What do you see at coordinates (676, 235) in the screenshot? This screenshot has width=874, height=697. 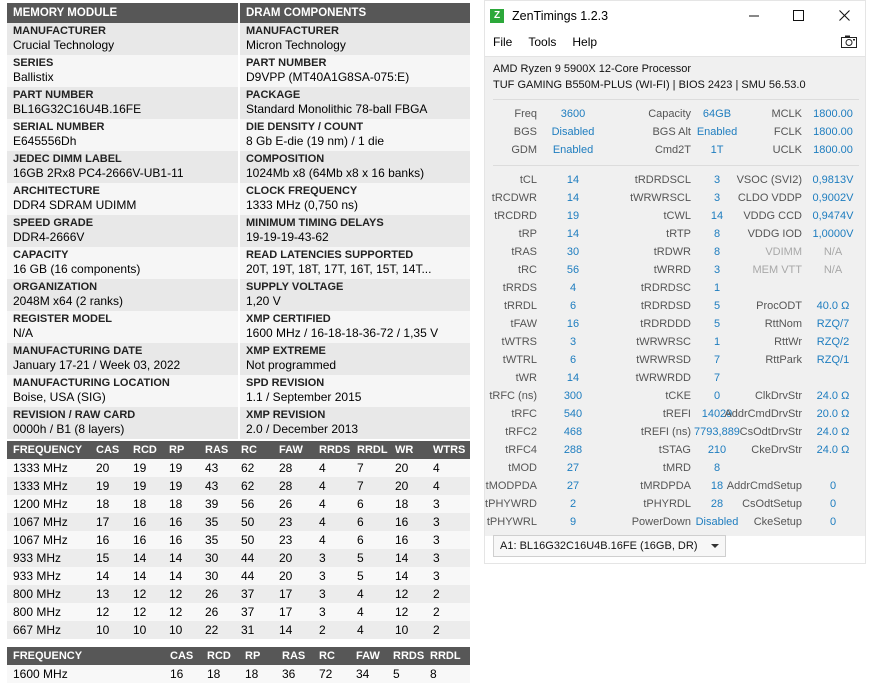 I see `timing-row: tRP 14 tRTP 8 VDDG IOD 1,0000V` at bounding box center [676, 235].